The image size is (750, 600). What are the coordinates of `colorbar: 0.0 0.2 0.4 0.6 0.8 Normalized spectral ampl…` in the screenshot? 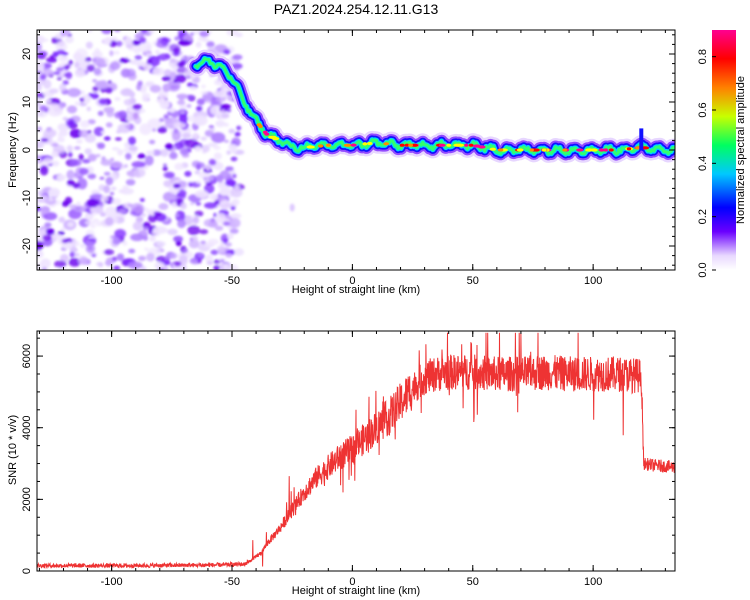 It's located at (722, 154).